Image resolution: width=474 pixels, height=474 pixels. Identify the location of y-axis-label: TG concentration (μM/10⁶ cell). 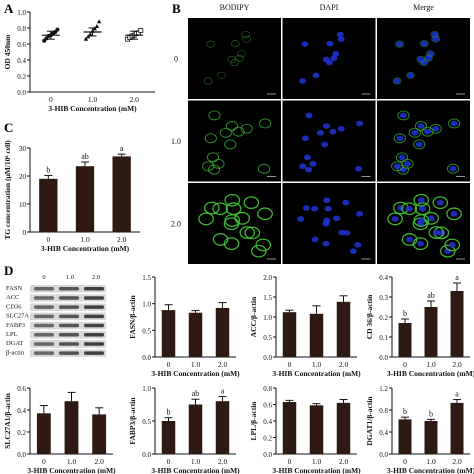
(7, 190).